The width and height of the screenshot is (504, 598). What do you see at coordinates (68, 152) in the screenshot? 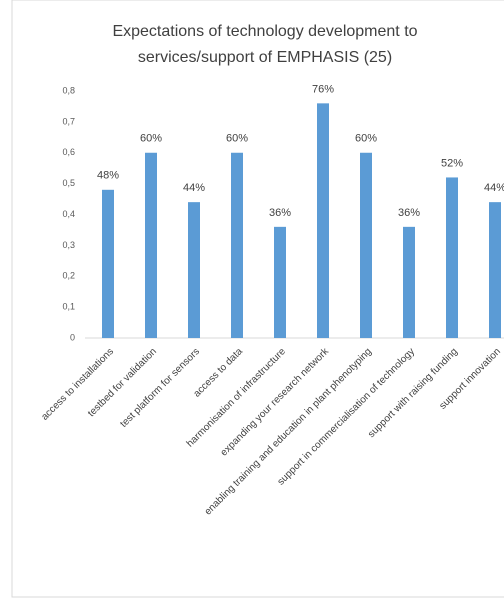
I see `y-tick-label: 0,6` at bounding box center [68, 152].